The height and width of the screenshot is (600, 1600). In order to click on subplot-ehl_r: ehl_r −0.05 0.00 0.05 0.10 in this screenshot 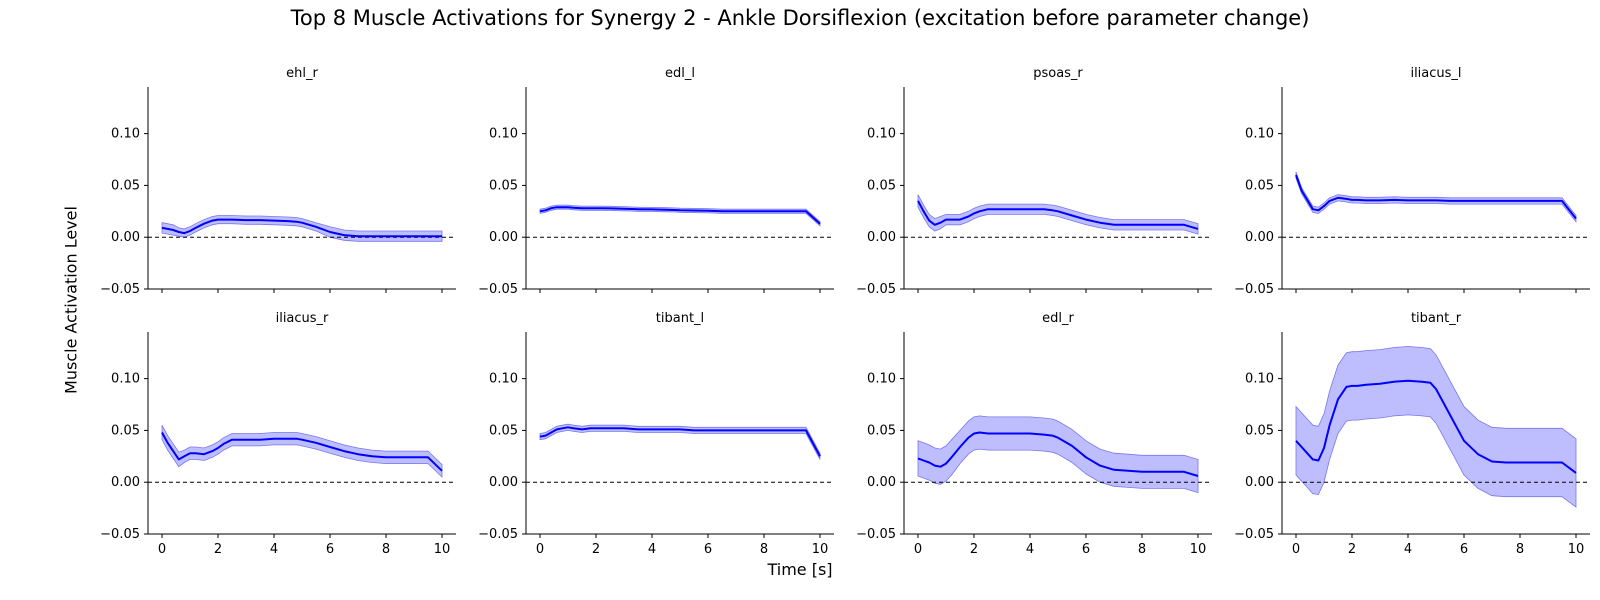, I will do `click(278, 181)`.